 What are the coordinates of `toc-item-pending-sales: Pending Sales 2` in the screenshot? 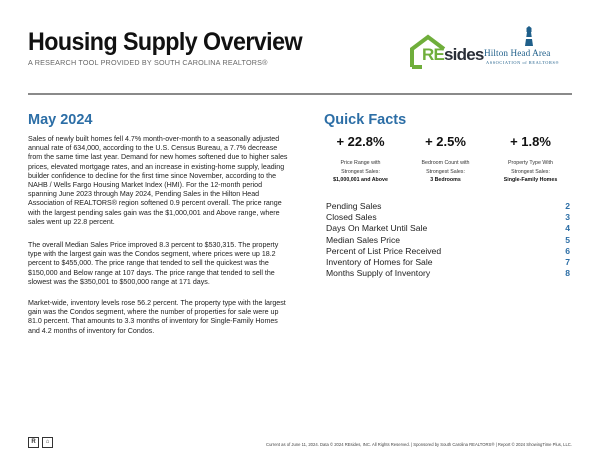 It's located at (448, 206).